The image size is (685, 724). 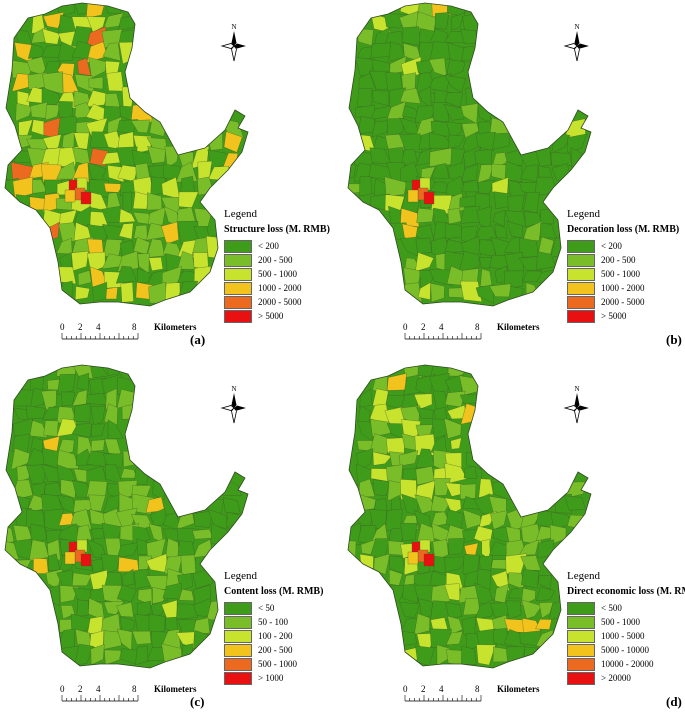 What do you see at coordinates (626, 591) in the screenshot?
I see `legend-subtitle: Direct economic loss (M. RMB` at bounding box center [626, 591].